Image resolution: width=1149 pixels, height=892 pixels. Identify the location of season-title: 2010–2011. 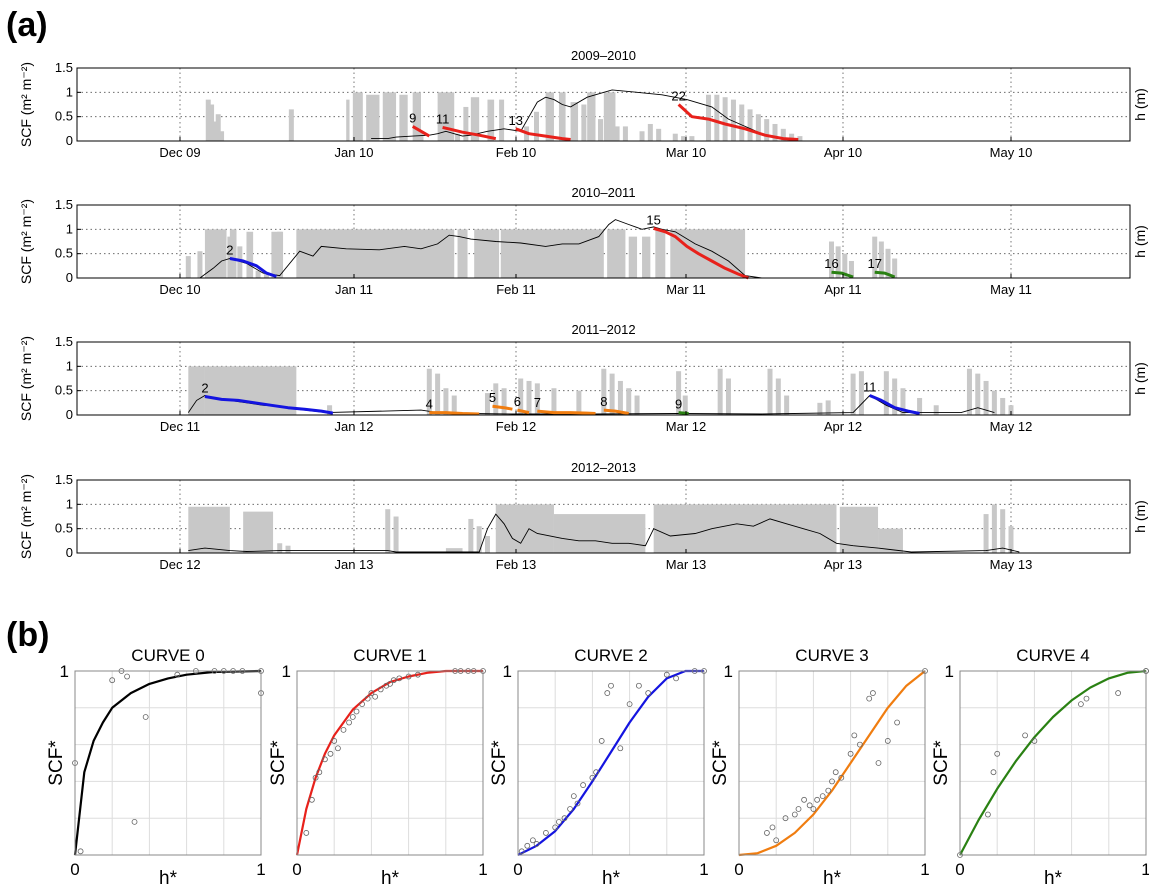
(603, 192).